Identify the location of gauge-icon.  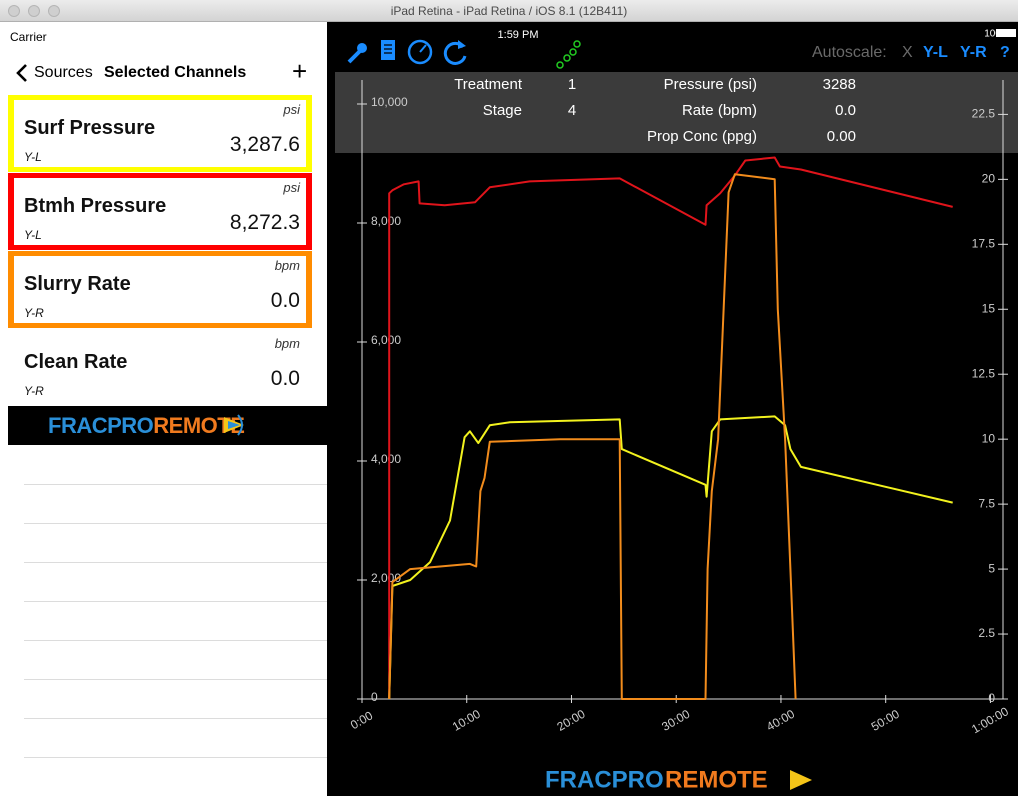
(420, 52).